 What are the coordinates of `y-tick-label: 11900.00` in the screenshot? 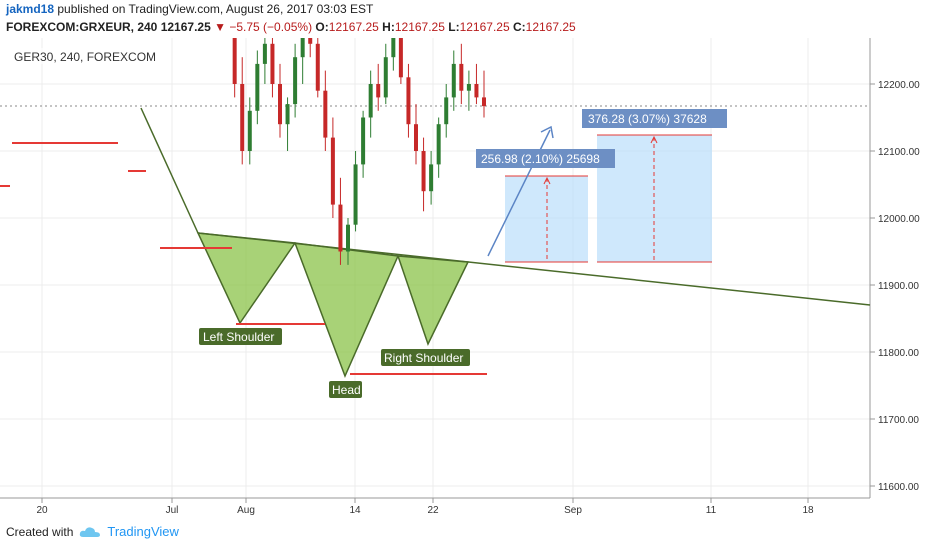 It's located at (898, 286).